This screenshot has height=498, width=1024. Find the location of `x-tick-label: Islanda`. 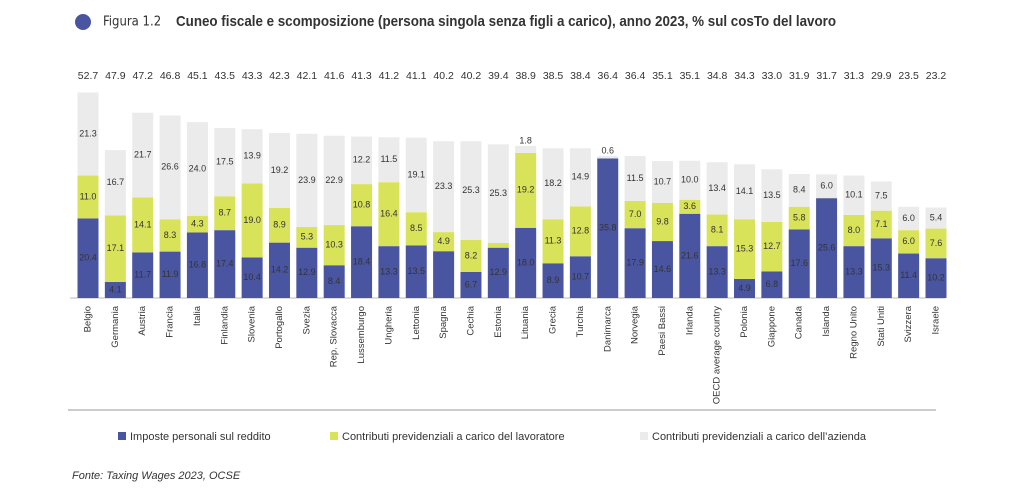

x-tick-label: Islanda is located at coordinates (826, 320).